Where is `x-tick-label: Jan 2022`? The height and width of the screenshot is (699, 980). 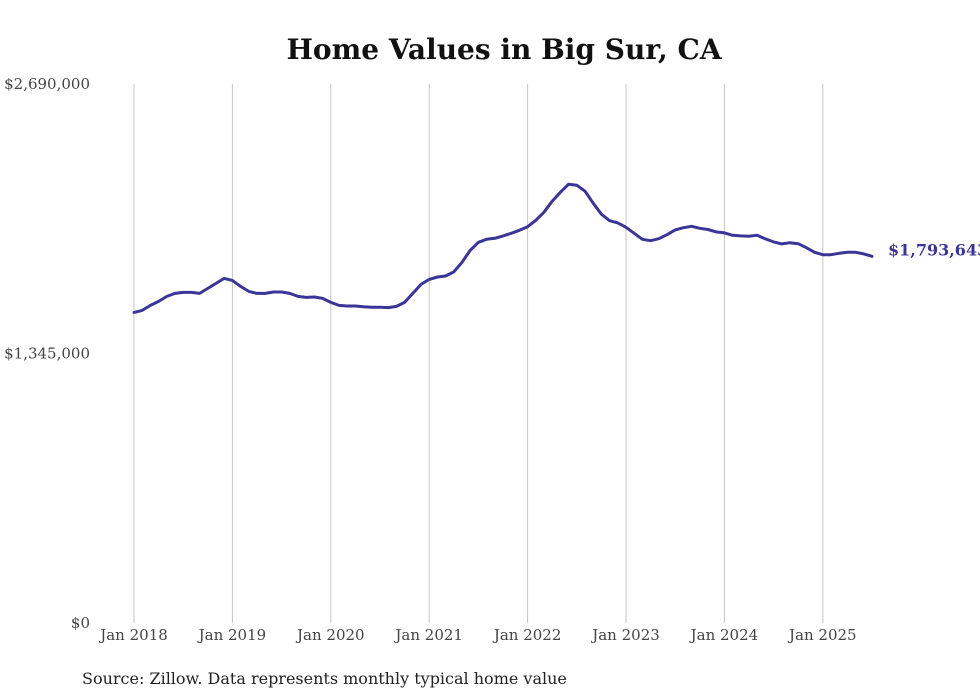 x-tick-label: Jan 2022 is located at coordinates (527, 635).